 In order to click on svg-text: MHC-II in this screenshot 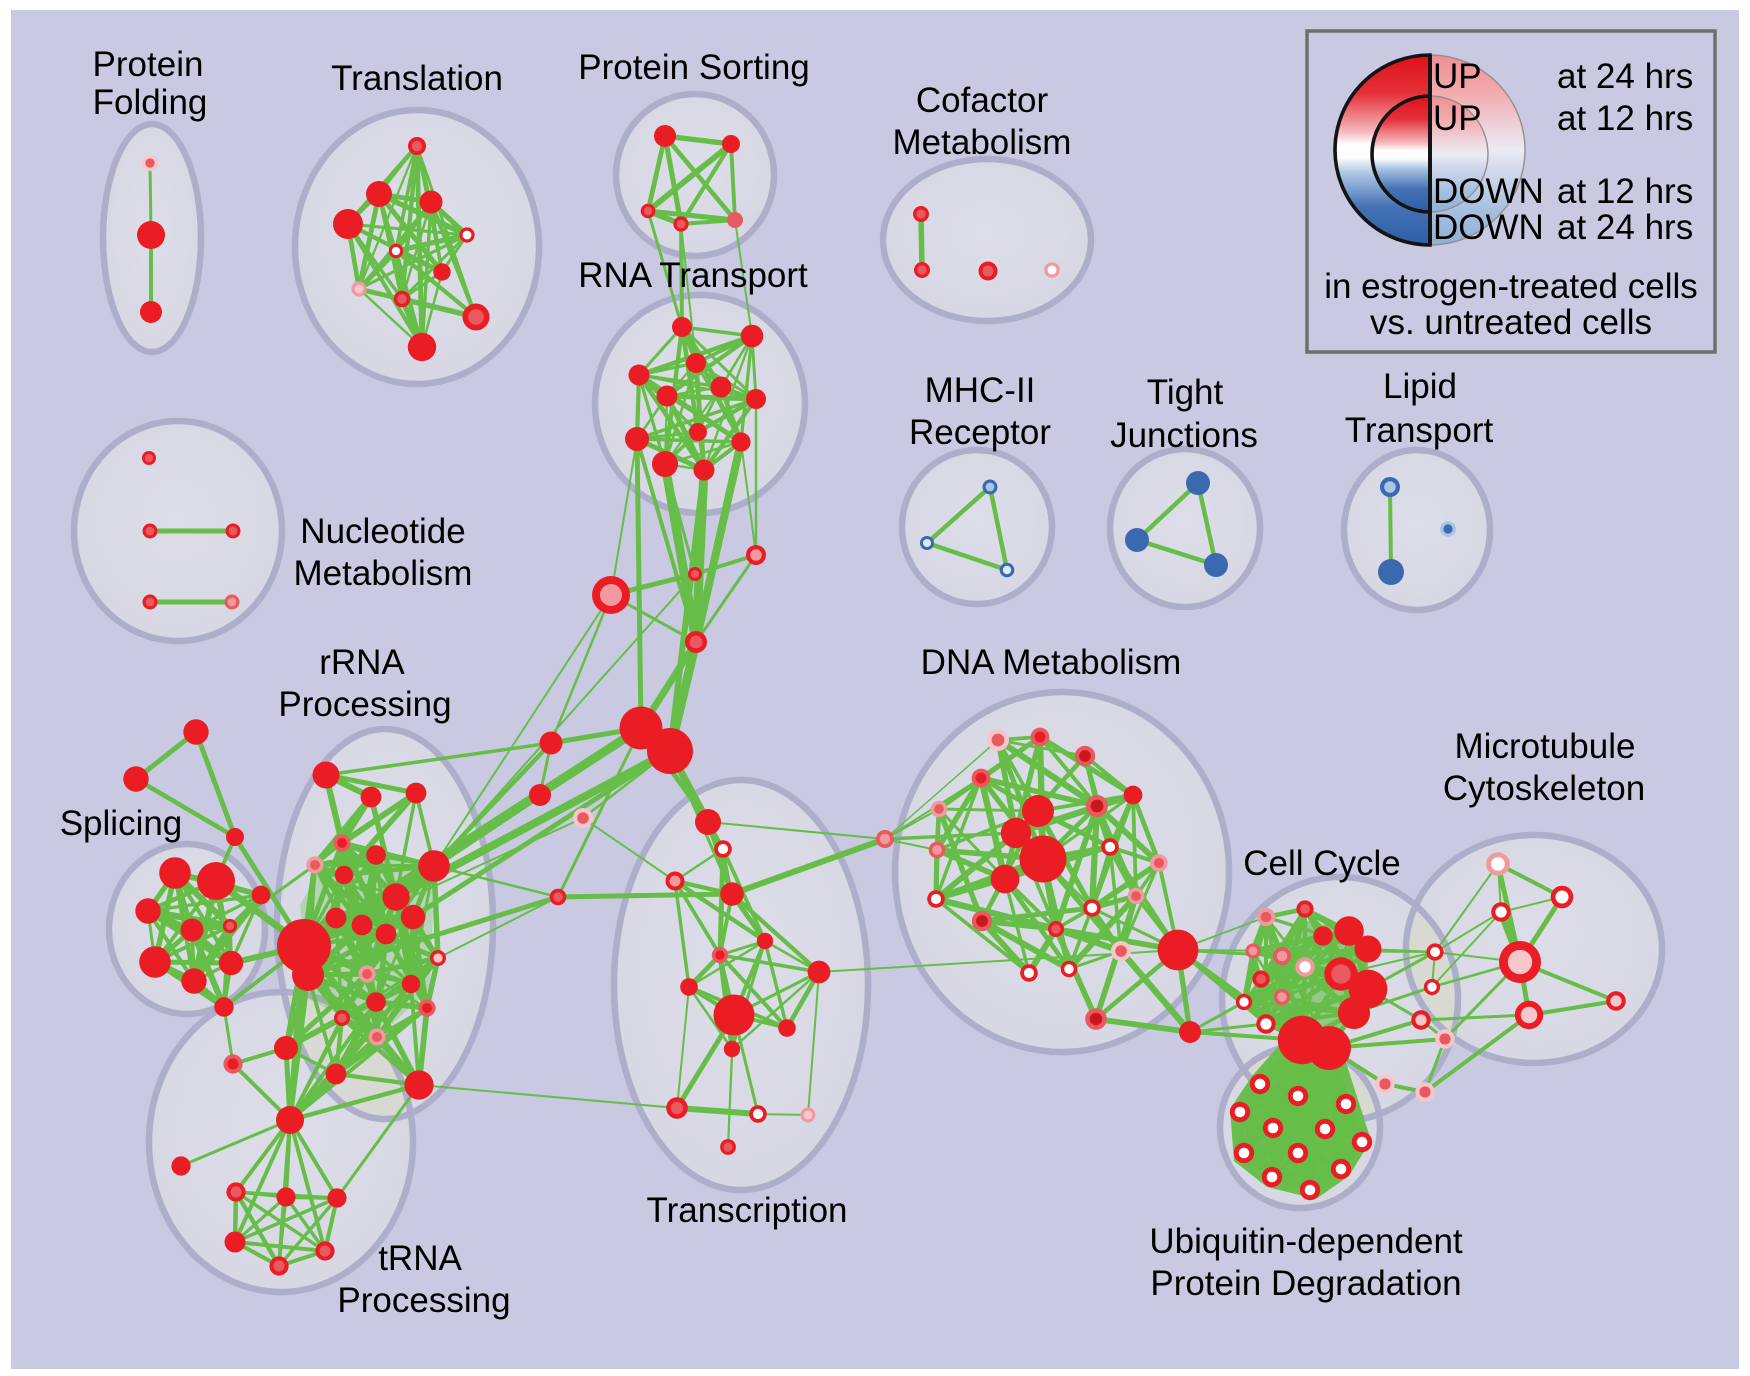, I will do `click(980, 390)`.